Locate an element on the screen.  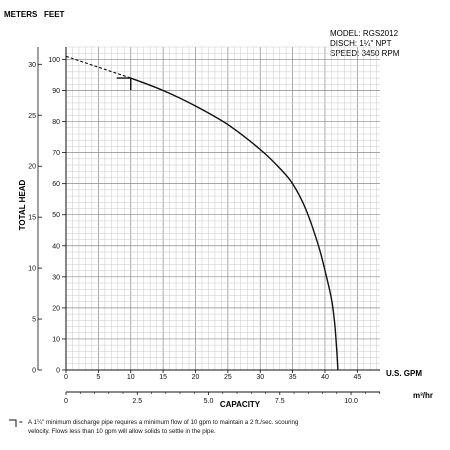
x-axis-title: CAPACITY is located at coordinates (240, 404).